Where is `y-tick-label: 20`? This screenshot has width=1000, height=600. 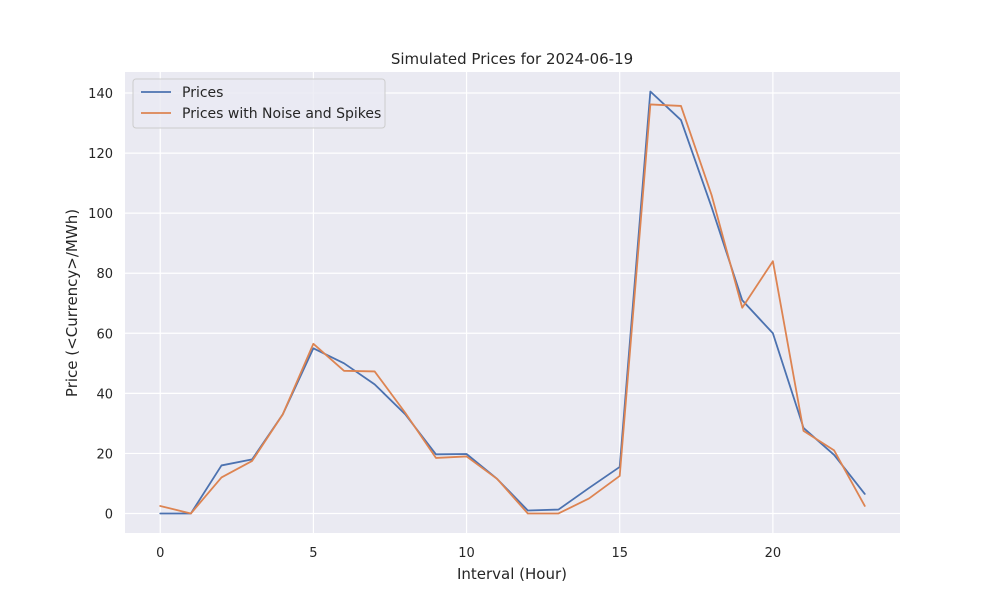 y-tick-label: 20 is located at coordinates (104, 454).